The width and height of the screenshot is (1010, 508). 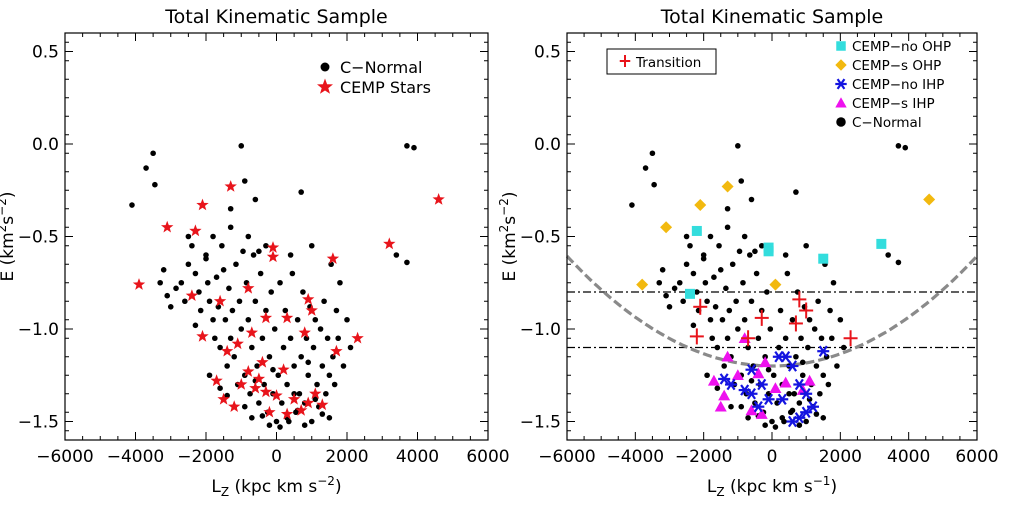 What do you see at coordinates (9, 236) in the screenshot?
I see `y-axis-label: E (km2s−2)` at bounding box center [9, 236].